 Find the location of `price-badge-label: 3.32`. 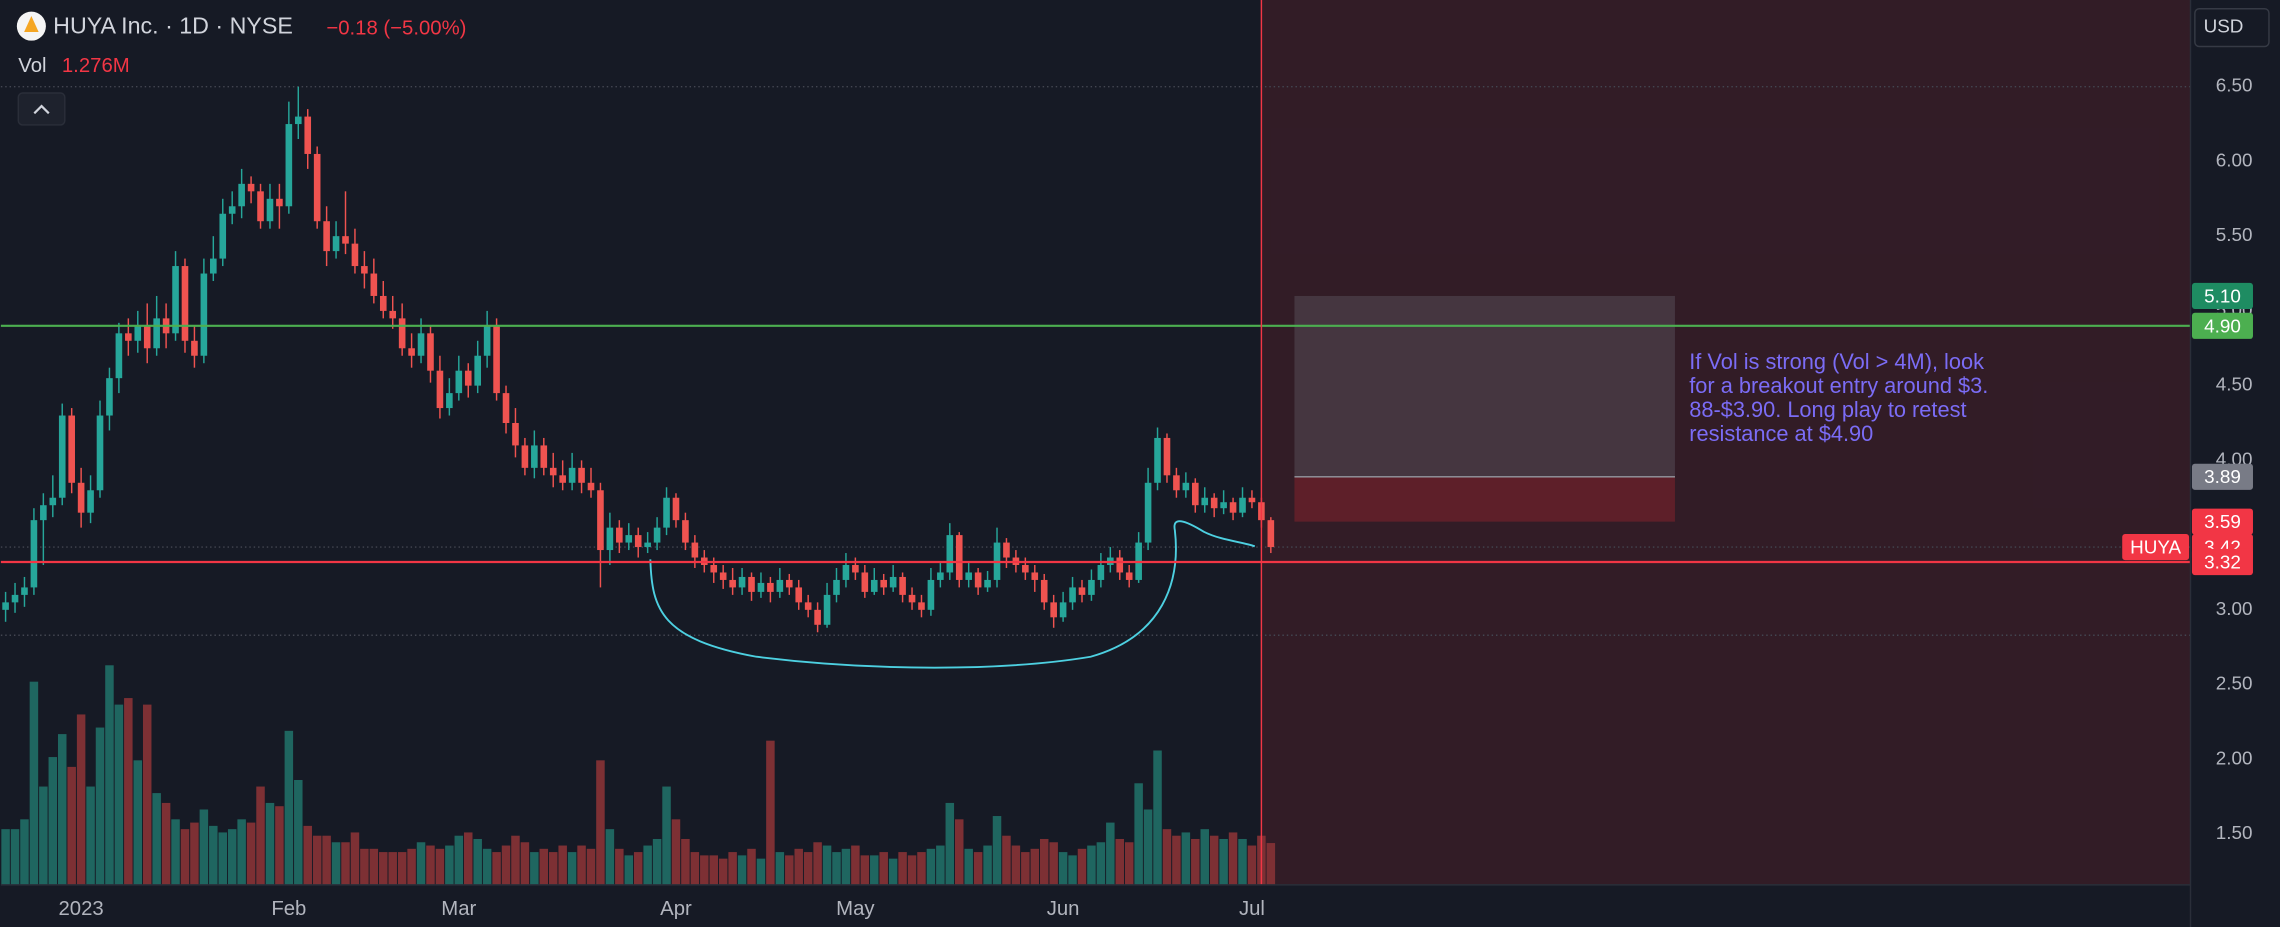

price-badge-label: 3.32 is located at coordinates (2222, 562).